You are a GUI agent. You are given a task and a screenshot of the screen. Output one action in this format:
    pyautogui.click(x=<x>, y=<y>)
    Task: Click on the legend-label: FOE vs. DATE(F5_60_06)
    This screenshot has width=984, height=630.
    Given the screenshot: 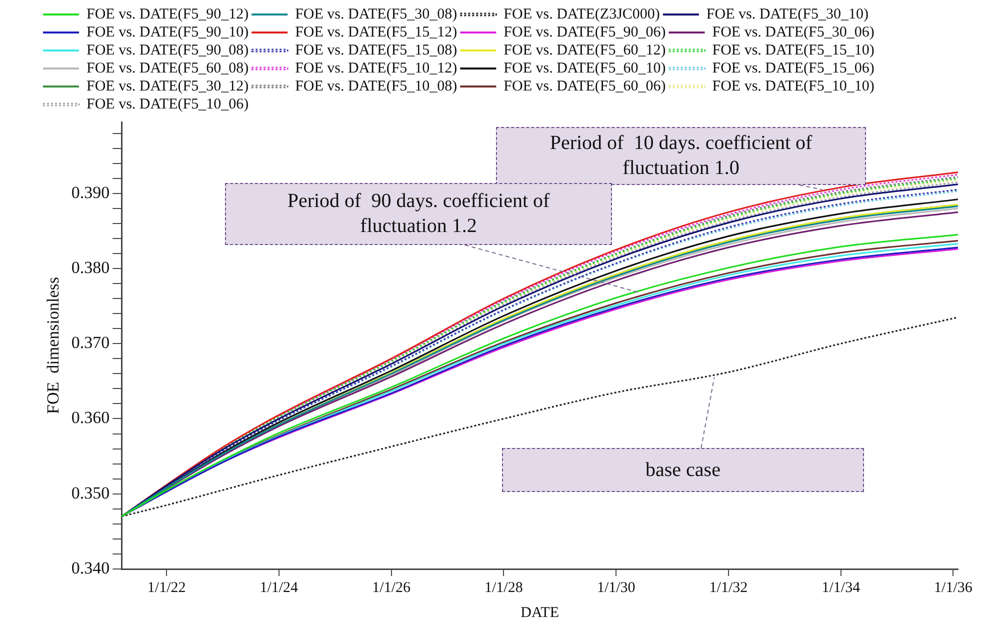 What is the action you would take?
    pyautogui.click(x=585, y=86)
    